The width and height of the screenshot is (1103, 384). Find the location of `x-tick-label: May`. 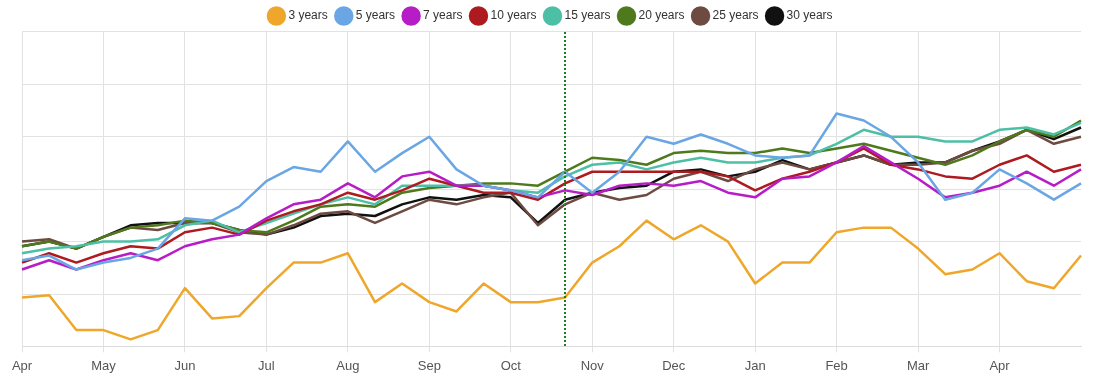

x-tick-label: May is located at coordinates (104, 365).